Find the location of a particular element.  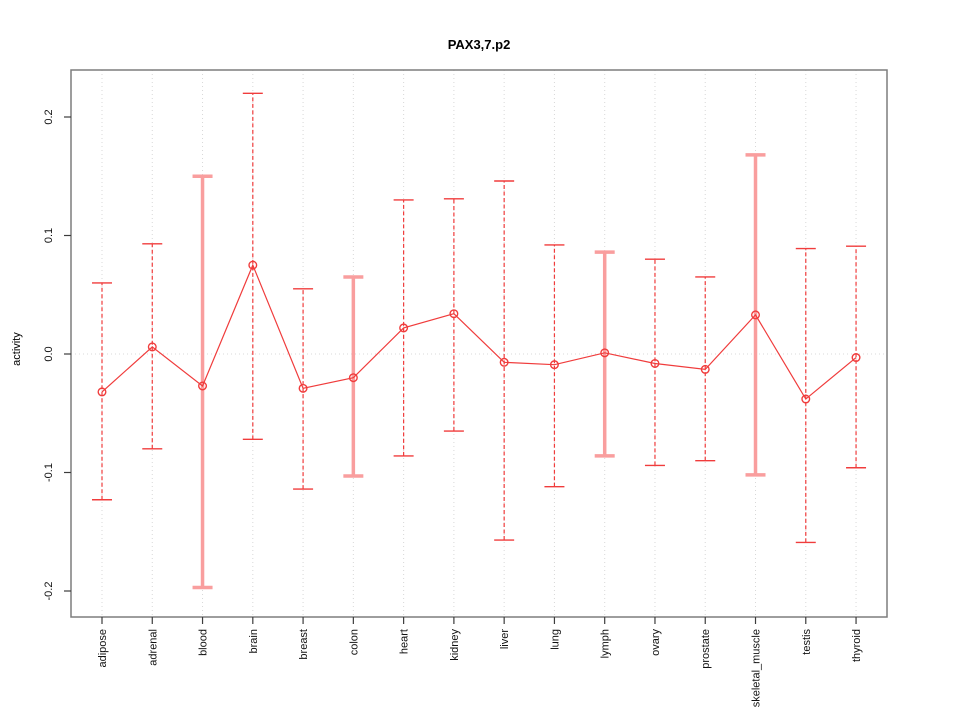

data-point-colon is located at coordinates (353, 378).